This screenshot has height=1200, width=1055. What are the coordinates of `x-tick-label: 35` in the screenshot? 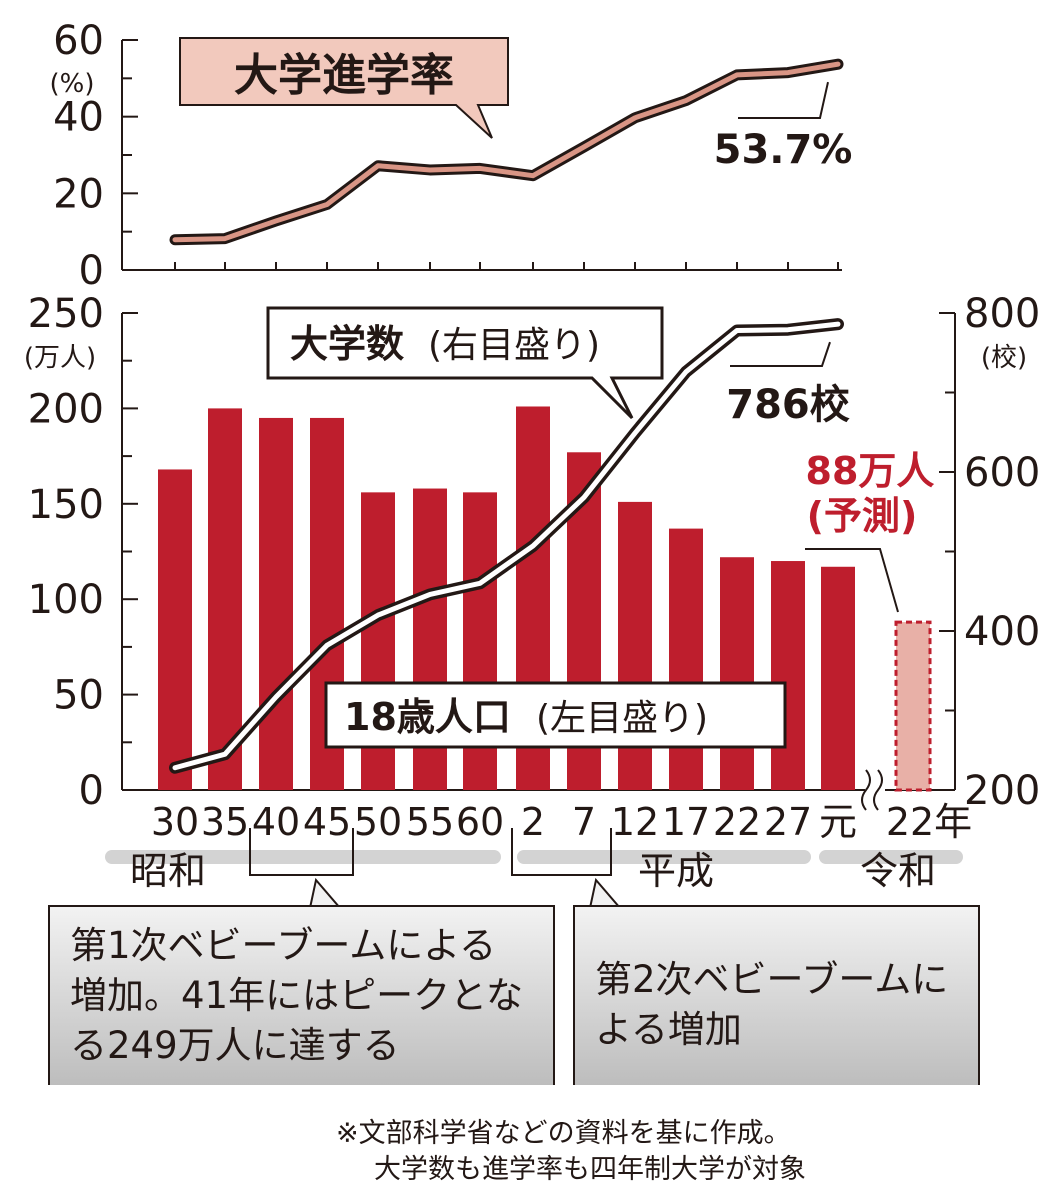 It's located at (225, 822).